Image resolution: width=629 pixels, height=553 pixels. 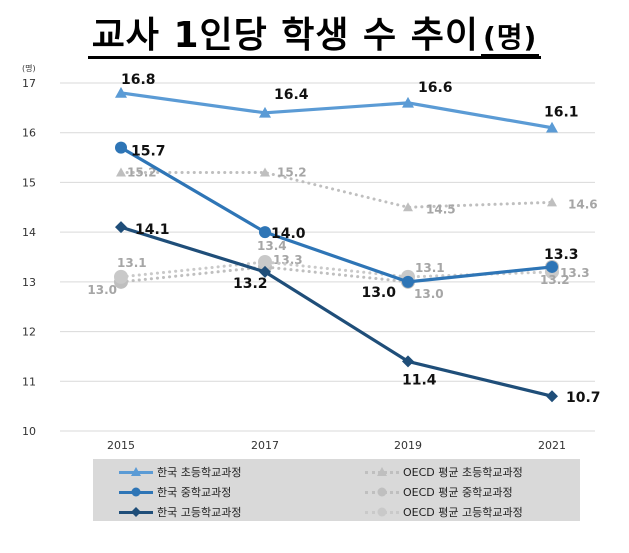 I want to click on chart-title: 교사 1인당 학생 수 추이 (명), so click(x=314, y=32).